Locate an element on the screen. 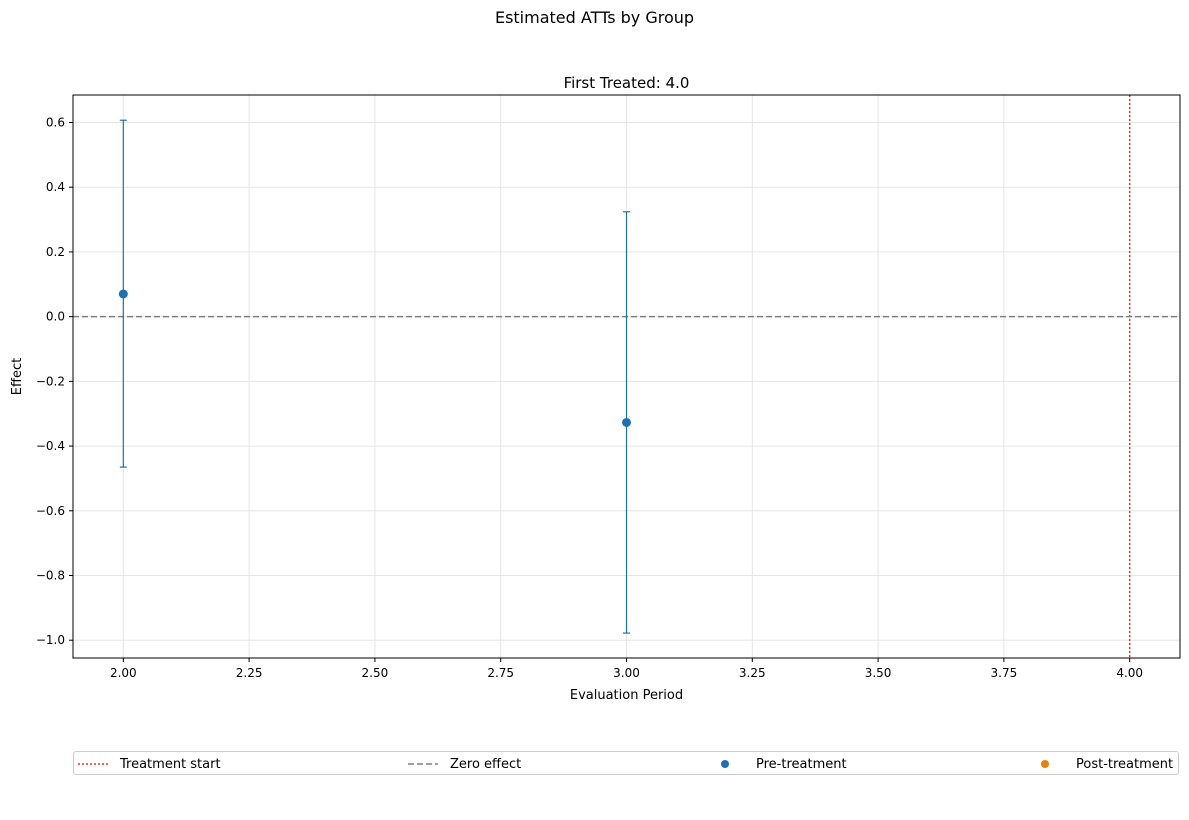 The height and width of the screenshot is (820, 1189). y-tick-label: −0.2 is located at coordinates (50, 381).